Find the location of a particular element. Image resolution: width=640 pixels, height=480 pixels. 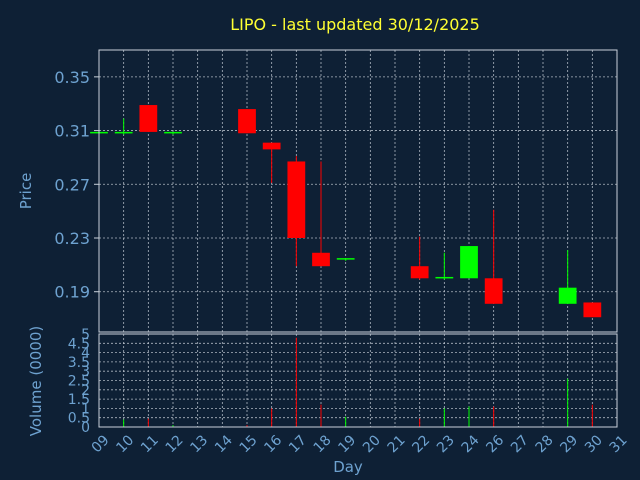

x-tick-label: 31 is located at coordinates (619, 444).